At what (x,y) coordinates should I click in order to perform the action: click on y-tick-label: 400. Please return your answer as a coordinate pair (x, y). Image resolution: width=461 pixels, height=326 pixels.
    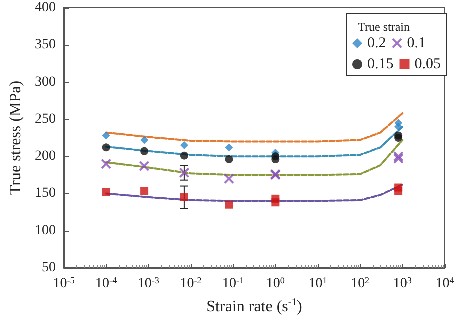
    Looking at the image, I should click on (45, 8).